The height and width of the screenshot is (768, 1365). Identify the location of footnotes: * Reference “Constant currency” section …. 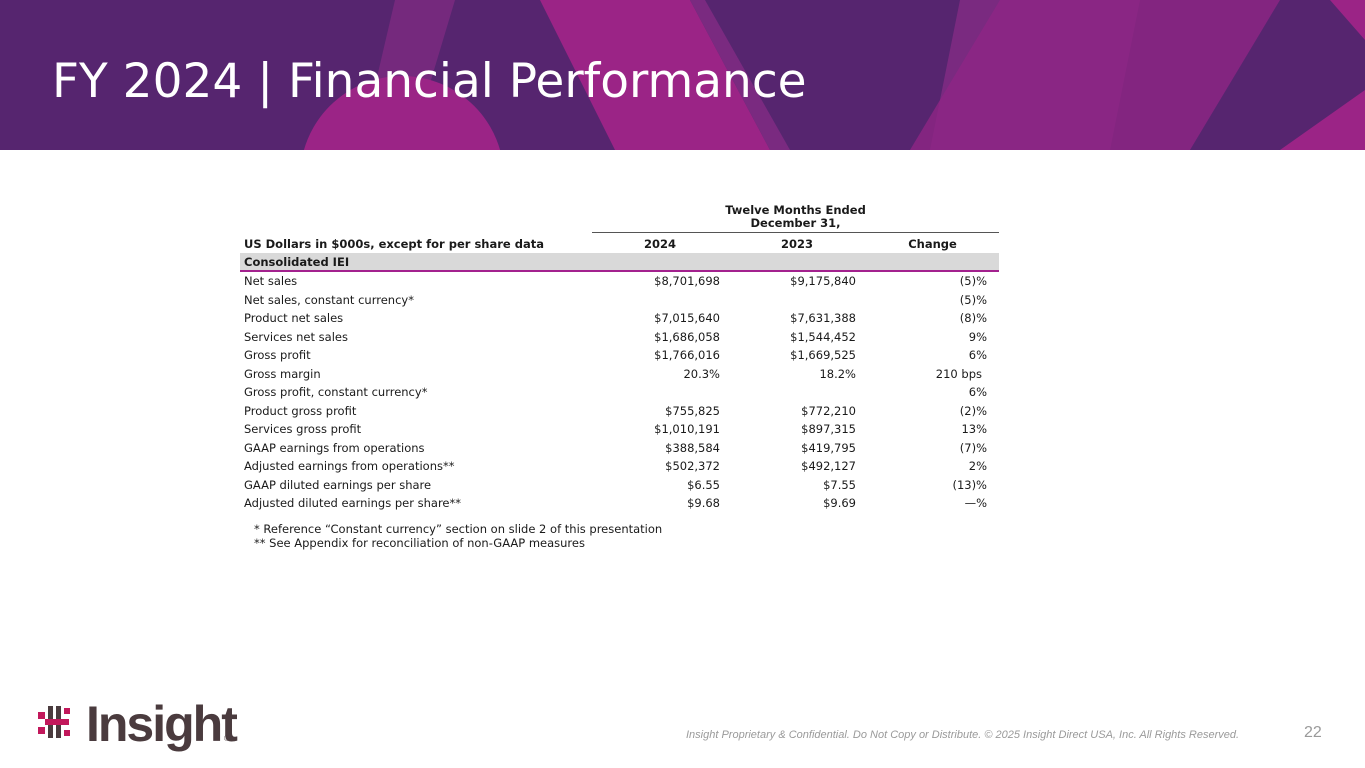
(458, 536).